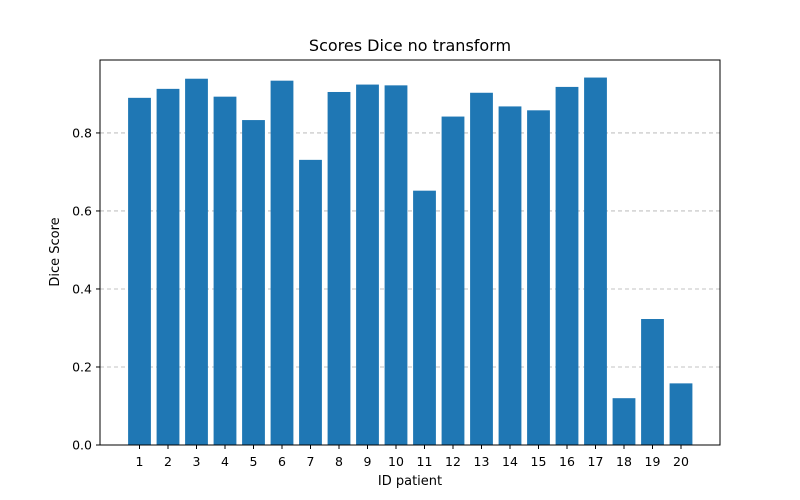 The width and height of the screenshot is (800, 500). Describe the element at coordinates (82, 445) in the screenshot. I see `y-tick-label: 0.0` at that location.